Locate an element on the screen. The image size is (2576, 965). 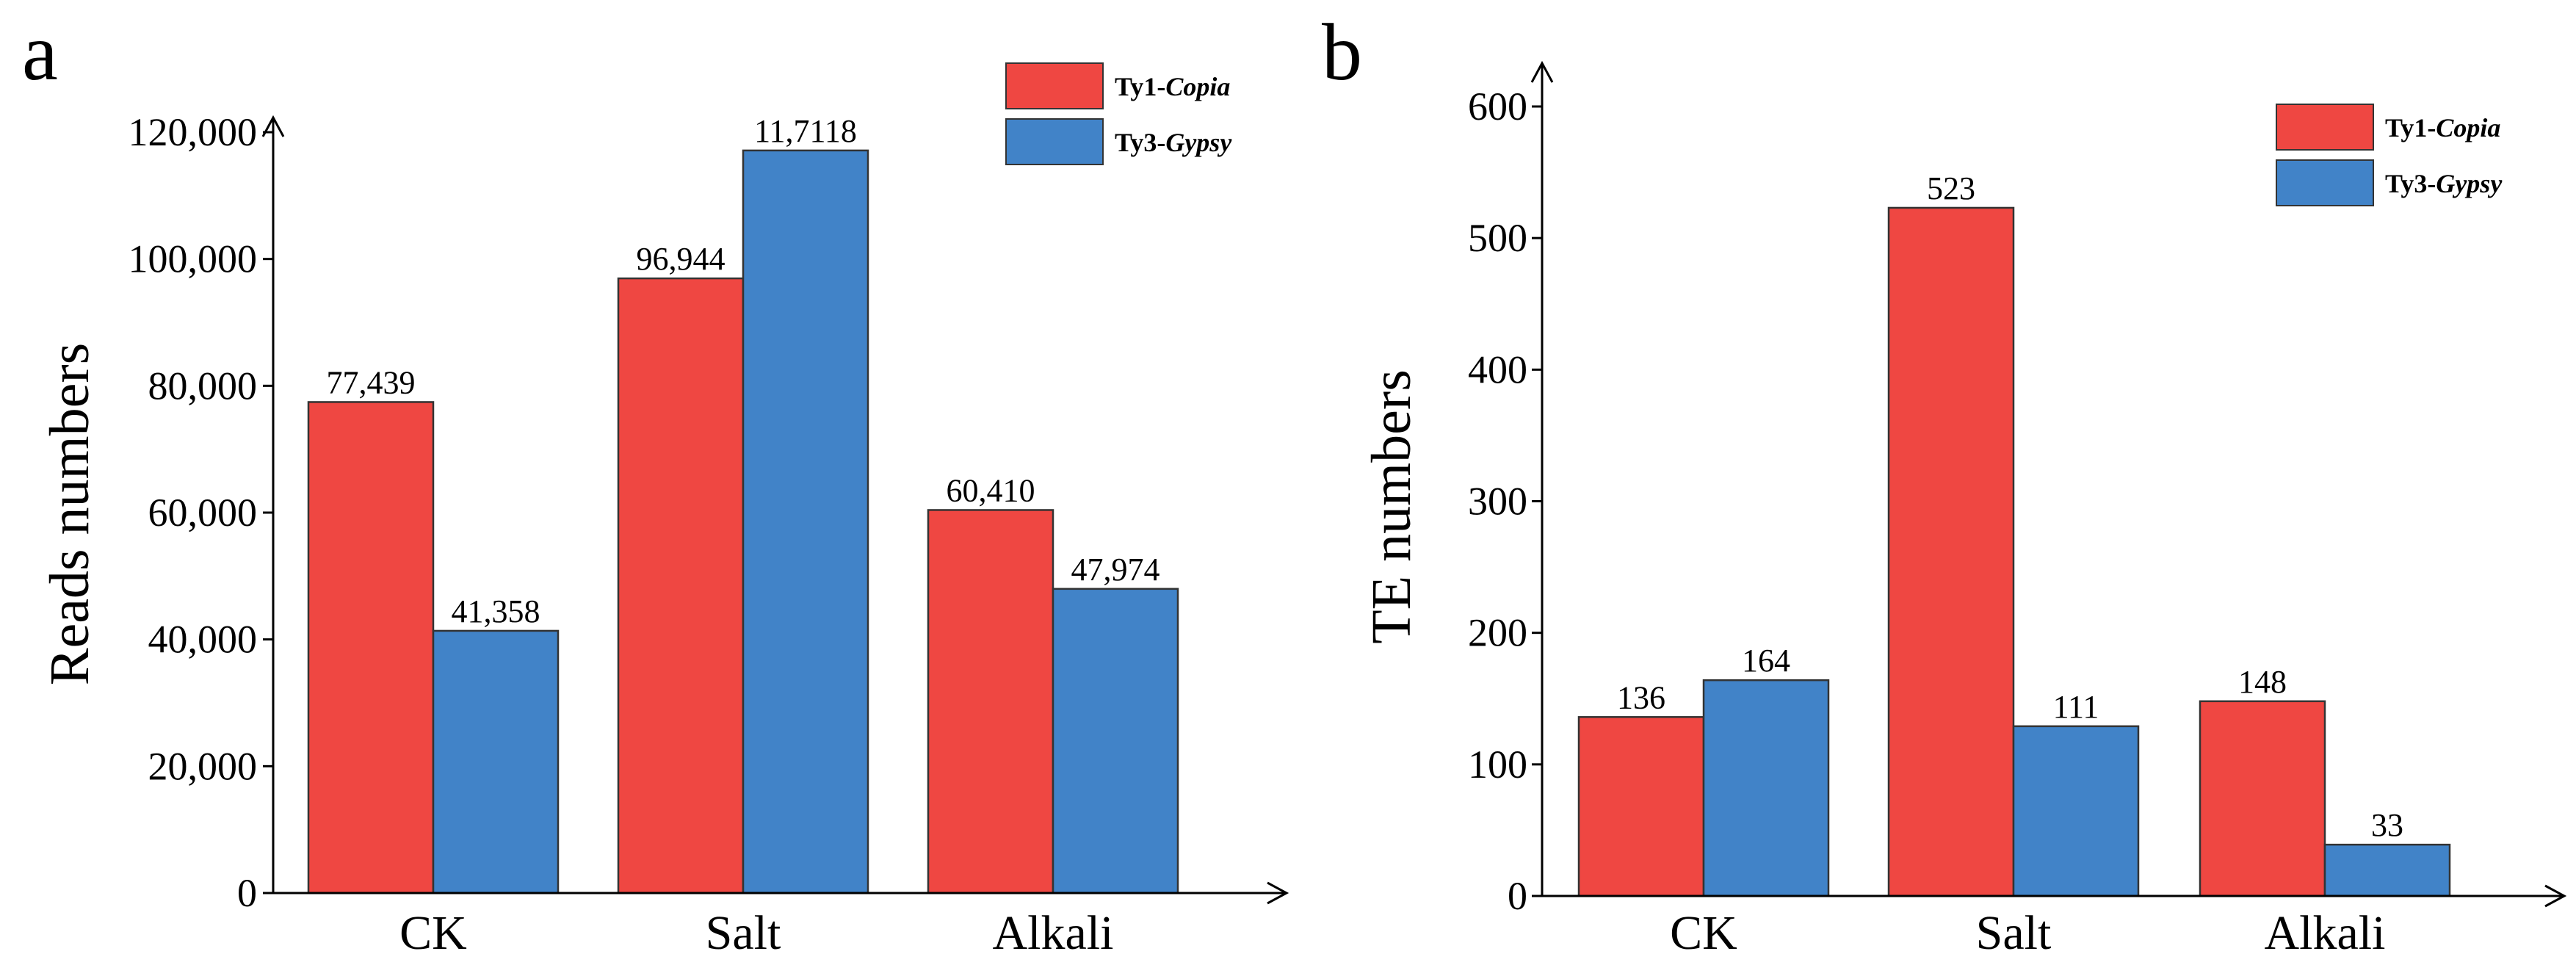
data-label: 523 is located at coordinates (1951, 188).